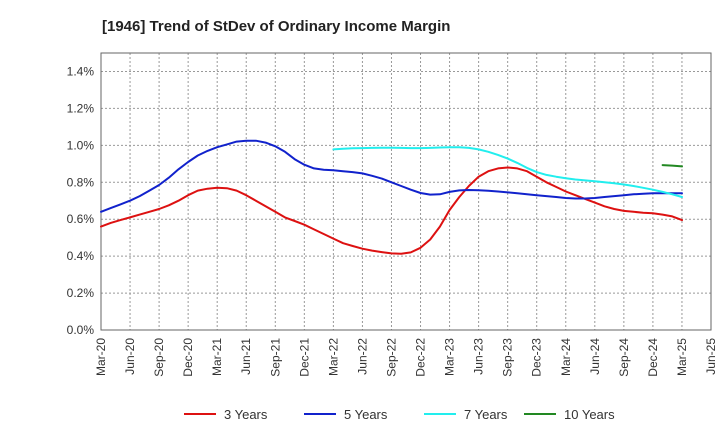 This screenshot has width=720, height=440. What do you see at coordinates (486, 414) in the screenshot?
I see `legend-label: 7 Years` at bounding box center [486, 414].